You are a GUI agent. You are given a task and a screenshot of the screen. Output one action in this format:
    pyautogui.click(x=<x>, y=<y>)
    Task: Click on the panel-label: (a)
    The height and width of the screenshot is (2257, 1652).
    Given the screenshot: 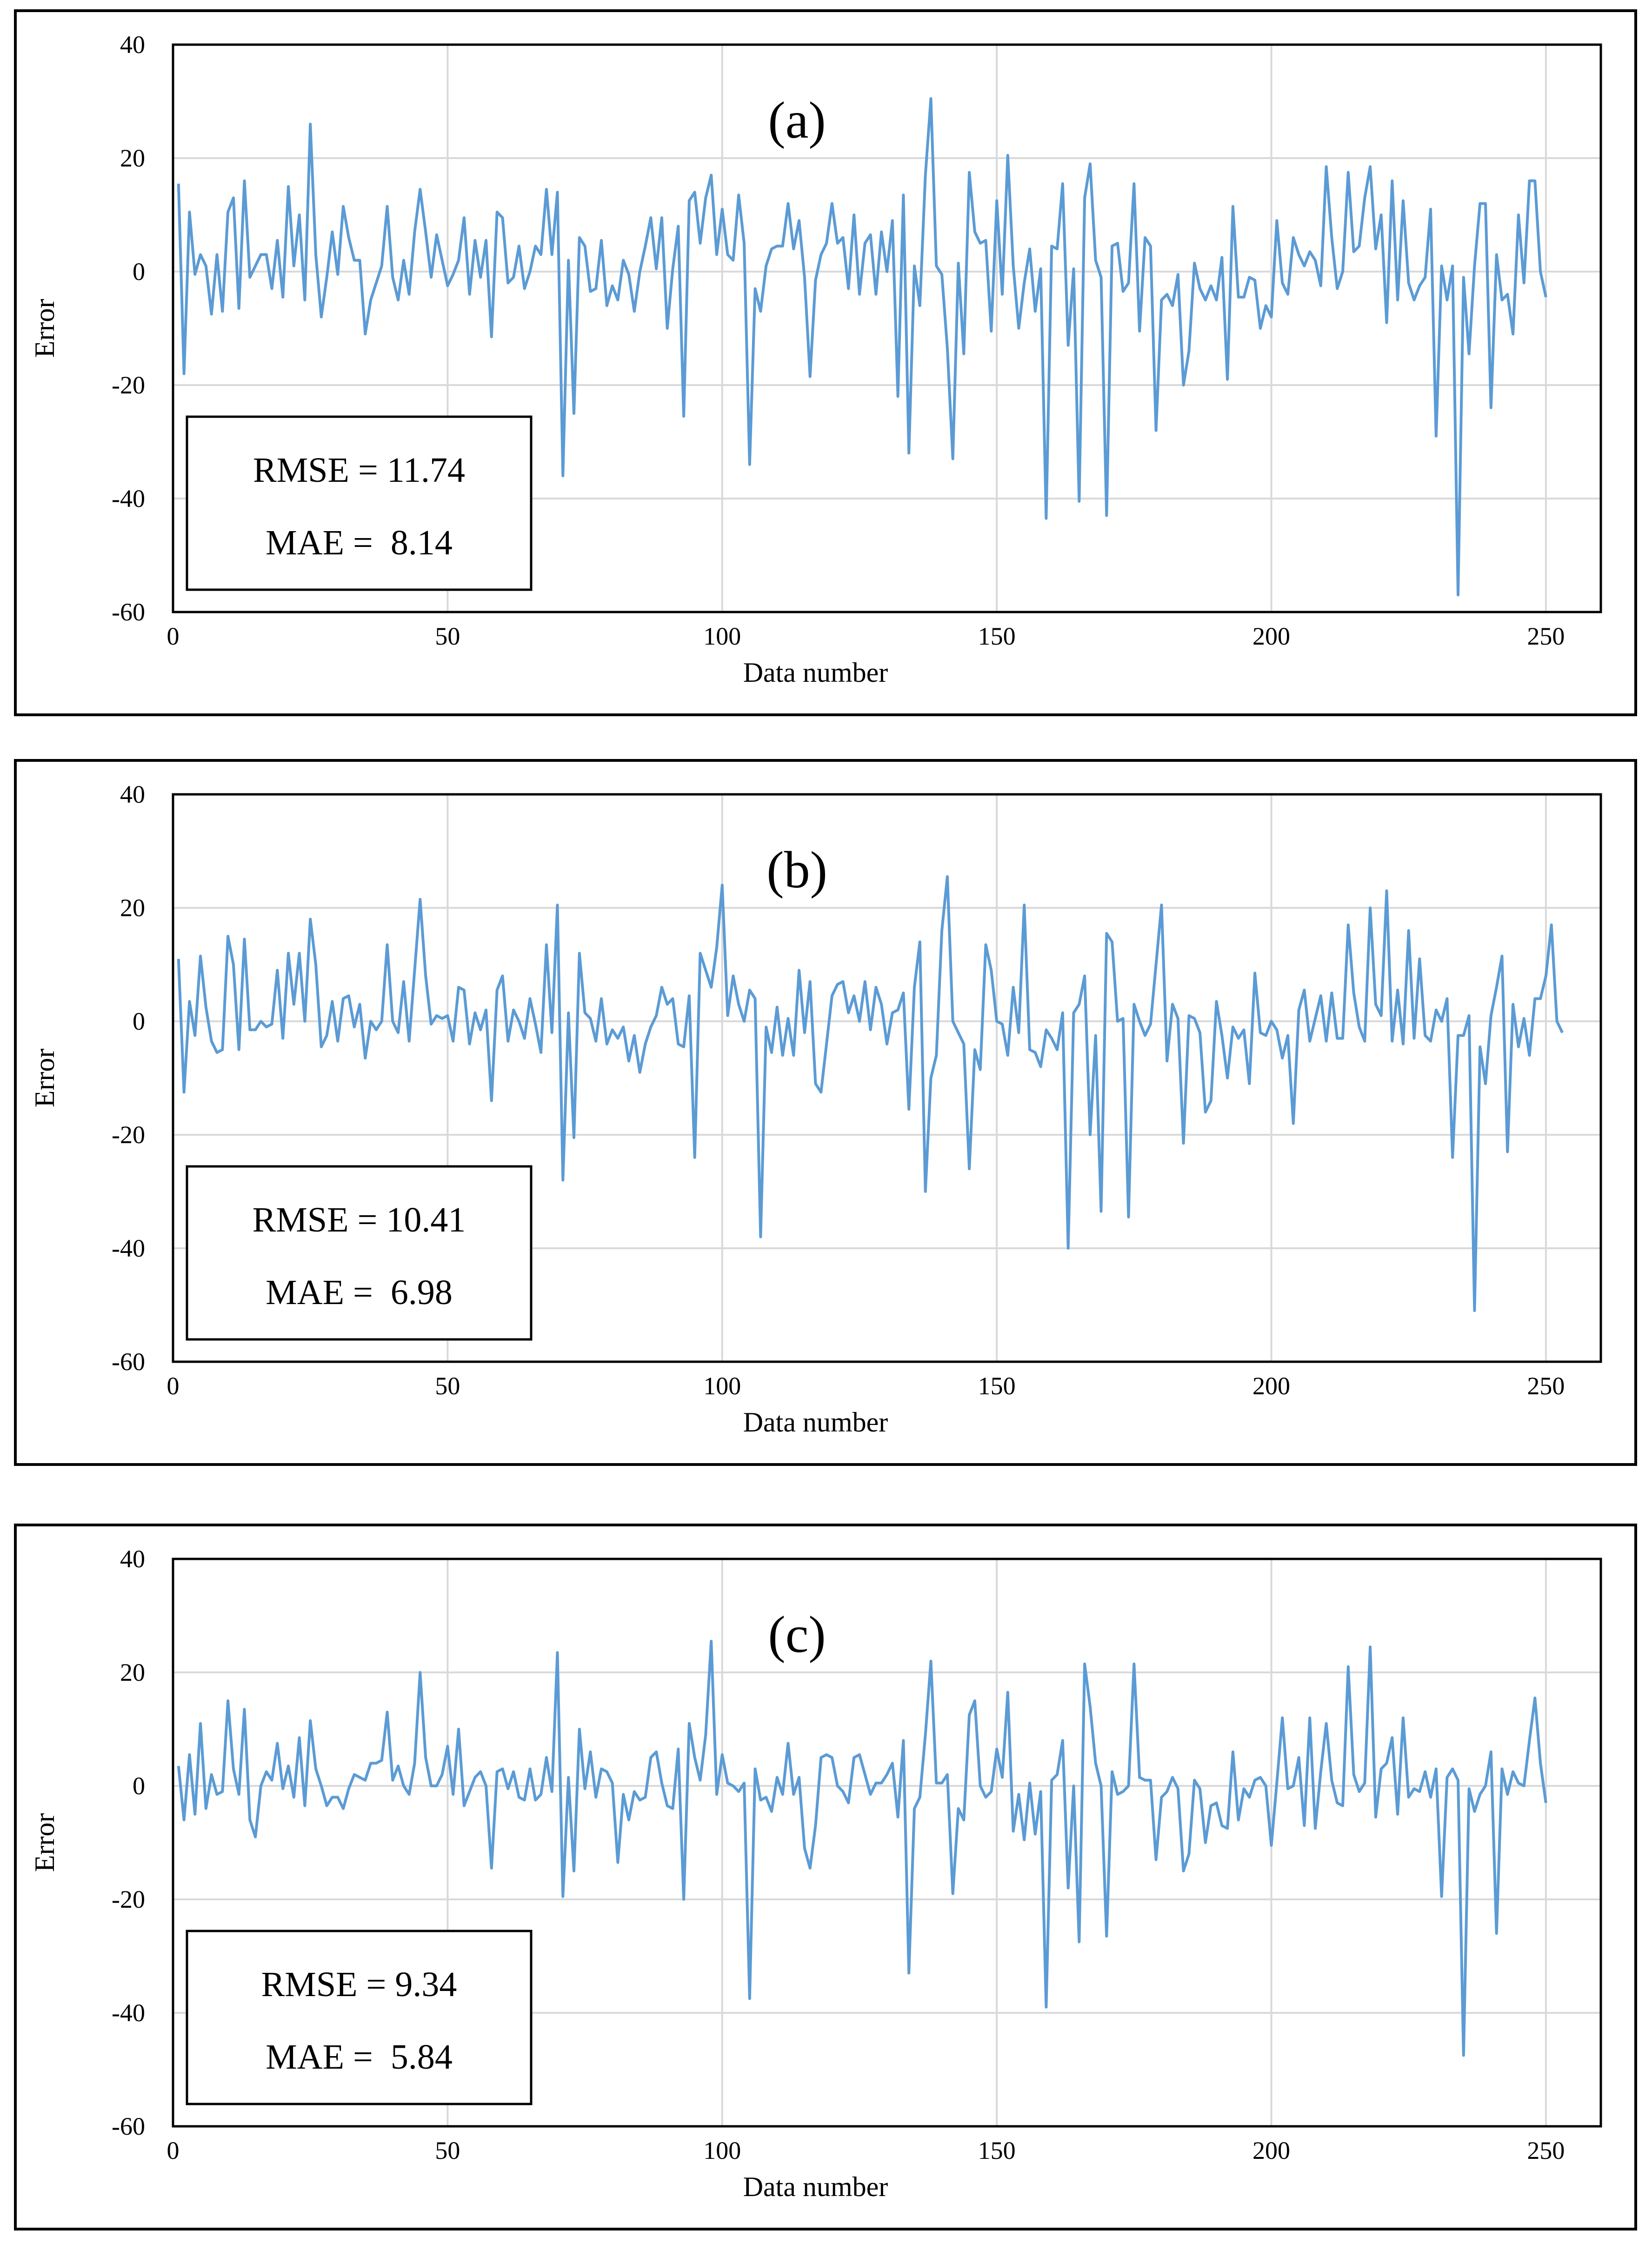 What is the action you would take?
    pyautogui.click(x=797, y=120)
    